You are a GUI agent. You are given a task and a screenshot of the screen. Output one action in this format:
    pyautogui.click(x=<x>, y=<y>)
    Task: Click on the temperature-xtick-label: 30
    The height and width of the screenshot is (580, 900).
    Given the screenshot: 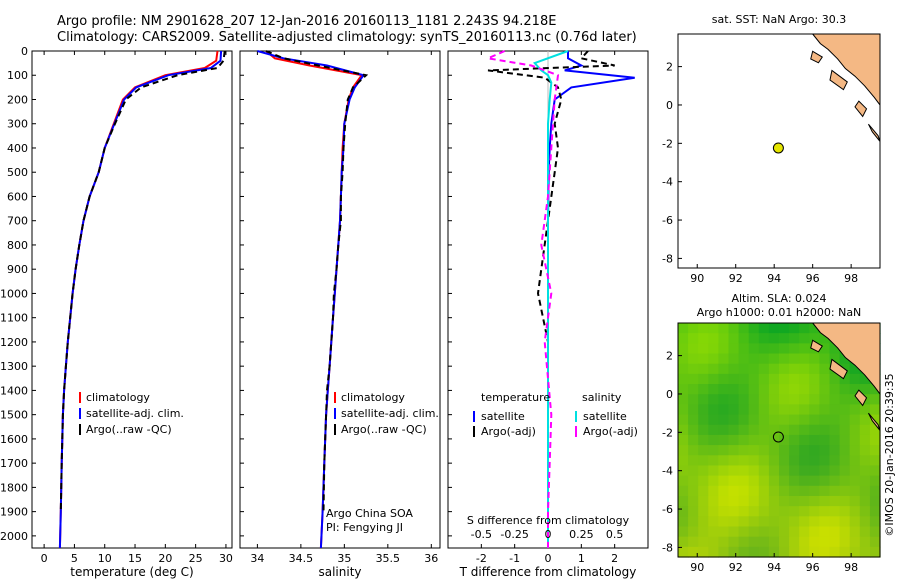 What is the action you would take?
    pyautogui.click(x=226, y=558)
    